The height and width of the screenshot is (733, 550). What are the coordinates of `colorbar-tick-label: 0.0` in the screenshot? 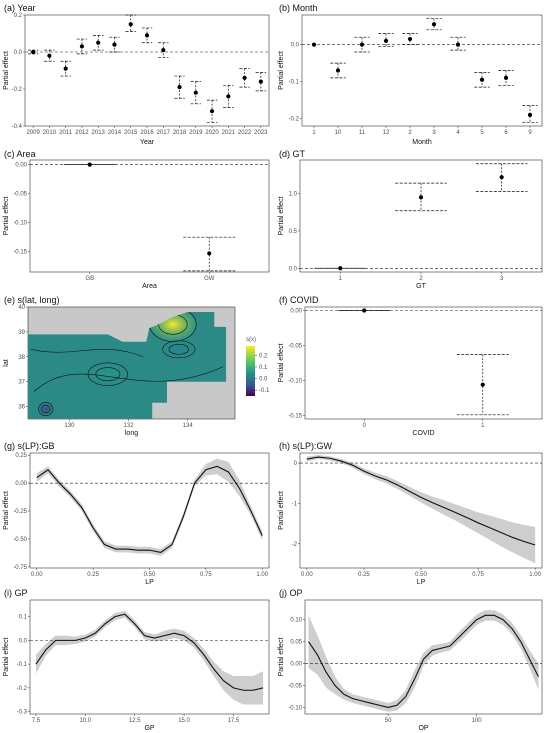 It's located at (263, 380).